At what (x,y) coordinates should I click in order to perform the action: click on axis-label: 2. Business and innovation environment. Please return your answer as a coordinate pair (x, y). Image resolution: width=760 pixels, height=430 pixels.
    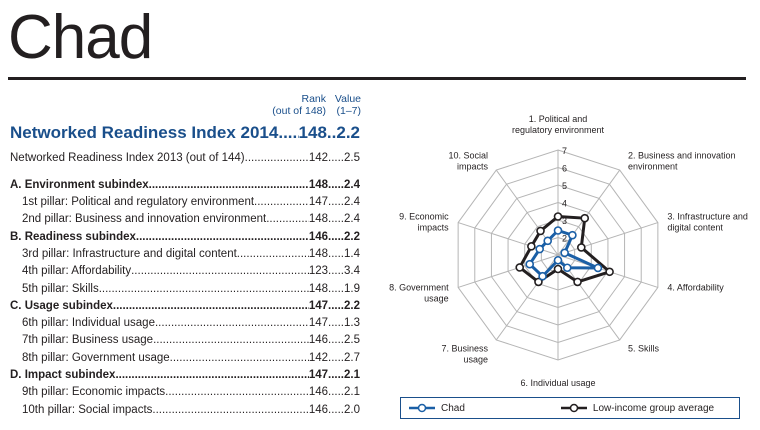
    Looking at the image, I should click on (682, 161).